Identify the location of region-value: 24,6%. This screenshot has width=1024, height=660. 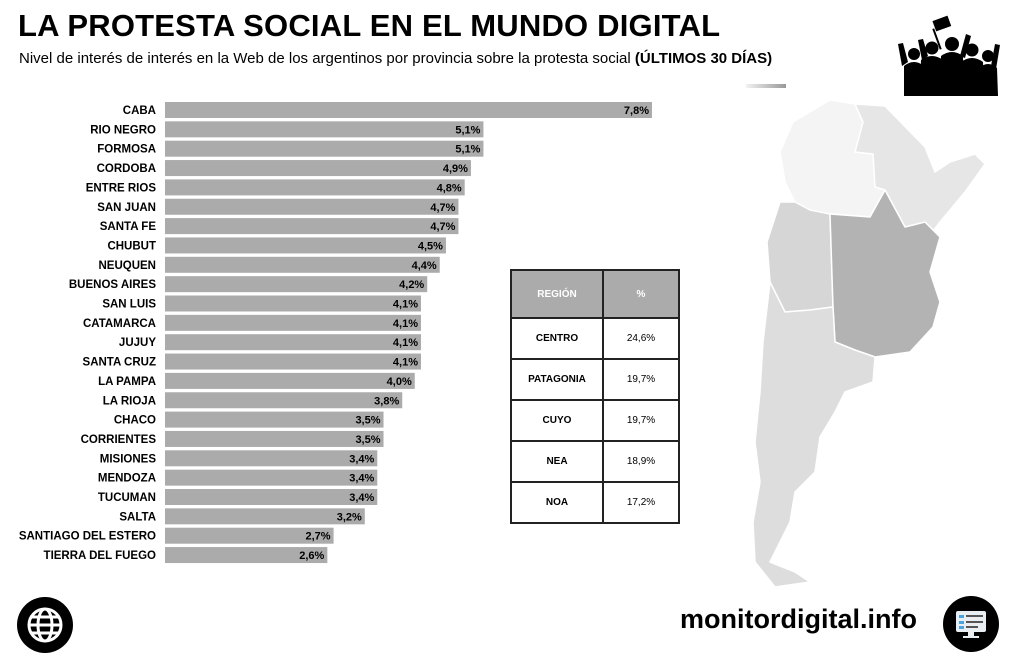
(641, 338).